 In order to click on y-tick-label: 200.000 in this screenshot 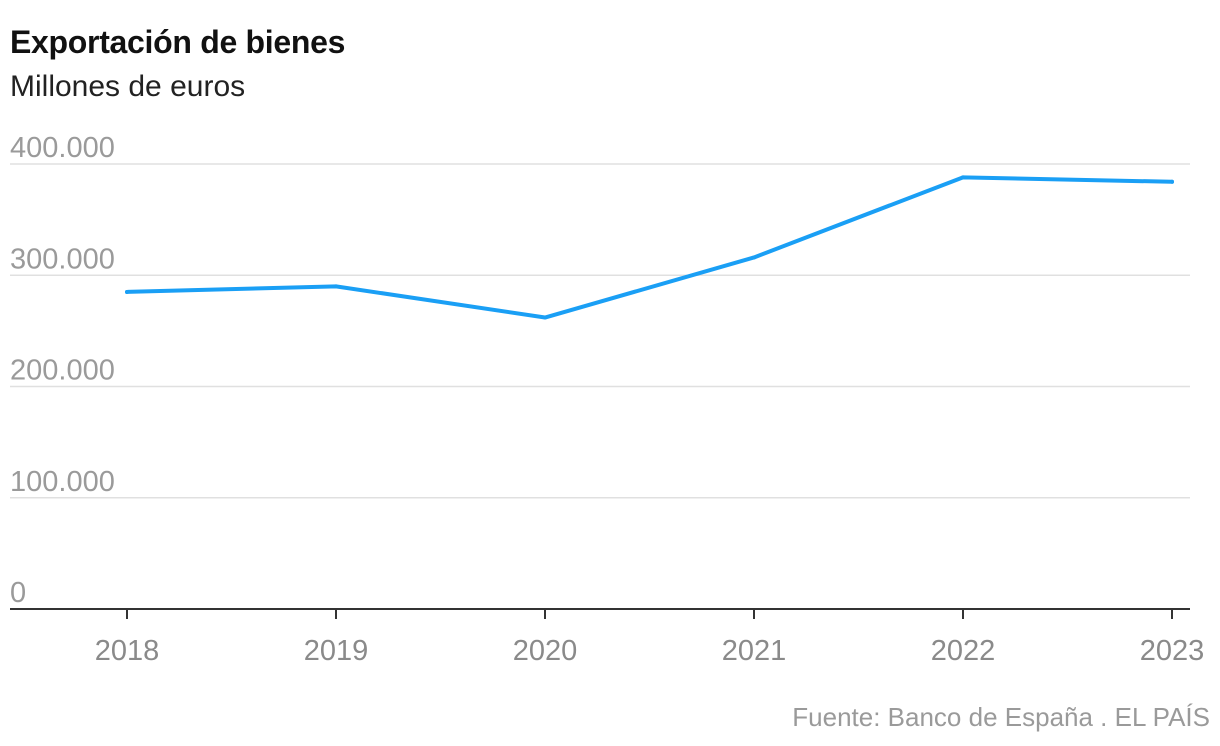, I will do `click(62, 371)`.